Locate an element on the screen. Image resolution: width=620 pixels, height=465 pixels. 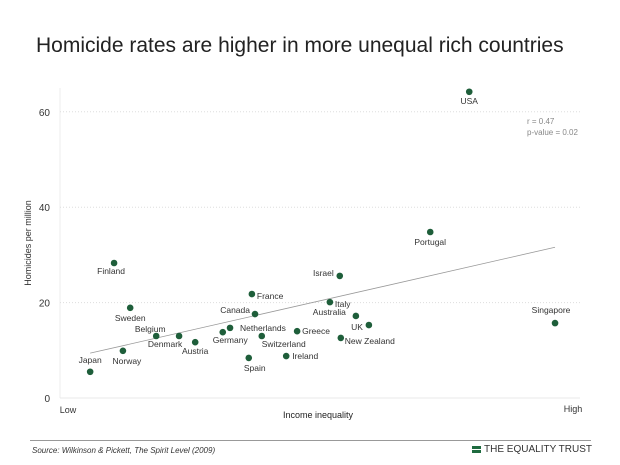
point-label: Israel is located at coordinates (323, 273).